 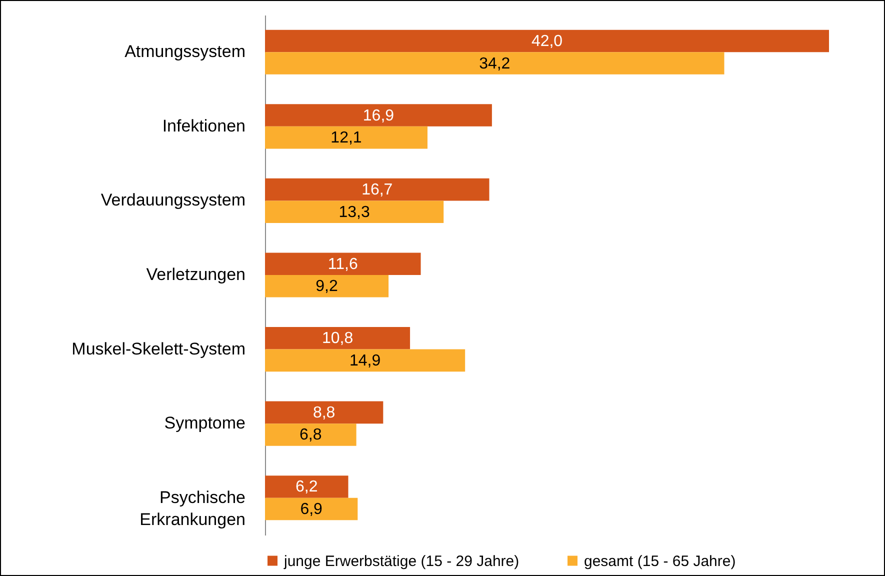 I want to click on data-label: 42,0, so click(x=547, y=41).